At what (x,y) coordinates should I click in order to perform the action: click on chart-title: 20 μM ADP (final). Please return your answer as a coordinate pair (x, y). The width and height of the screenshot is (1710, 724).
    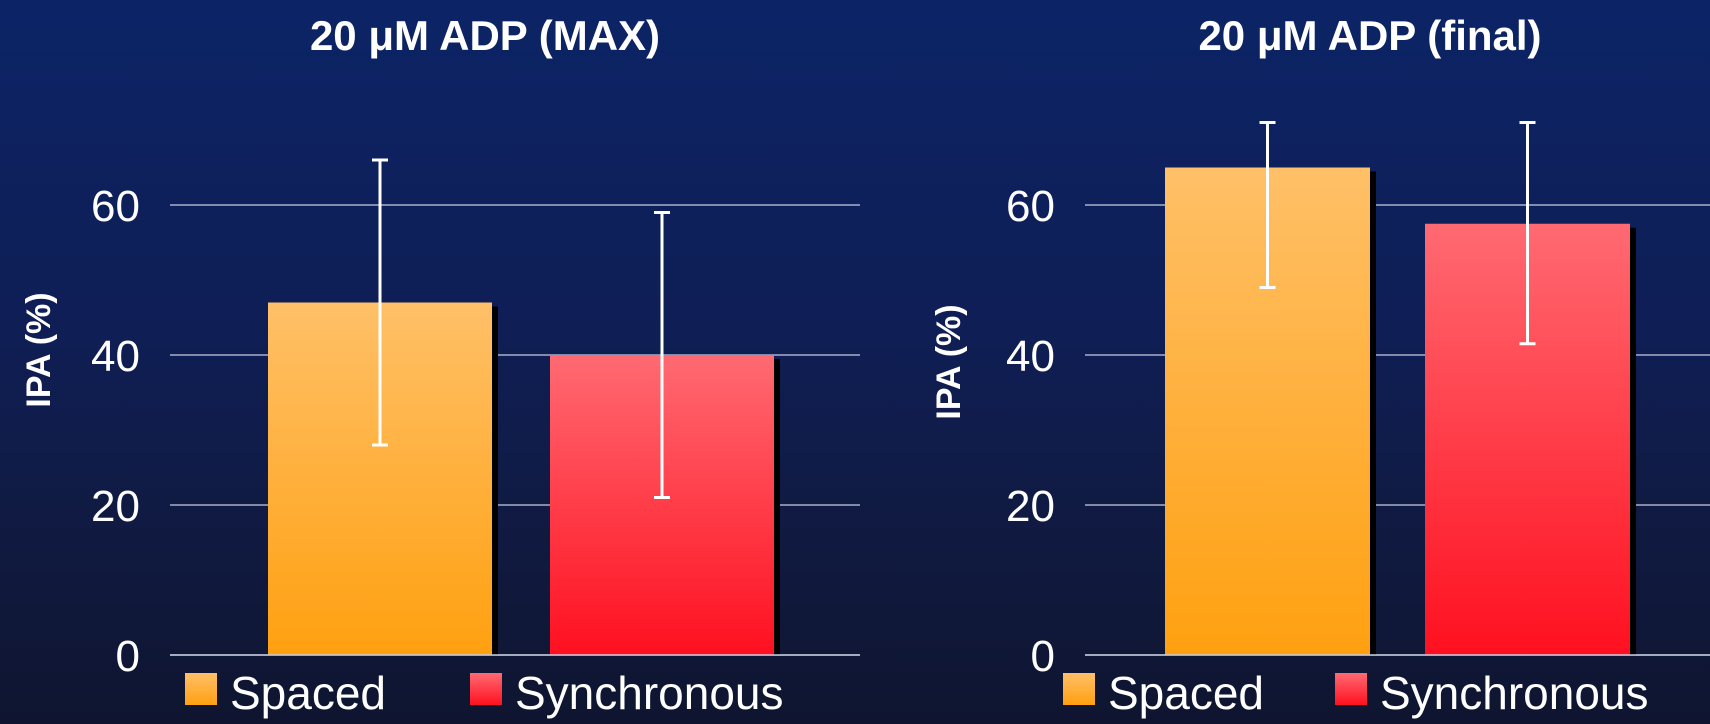
    Looking at the image, I should click on (1369, 35).